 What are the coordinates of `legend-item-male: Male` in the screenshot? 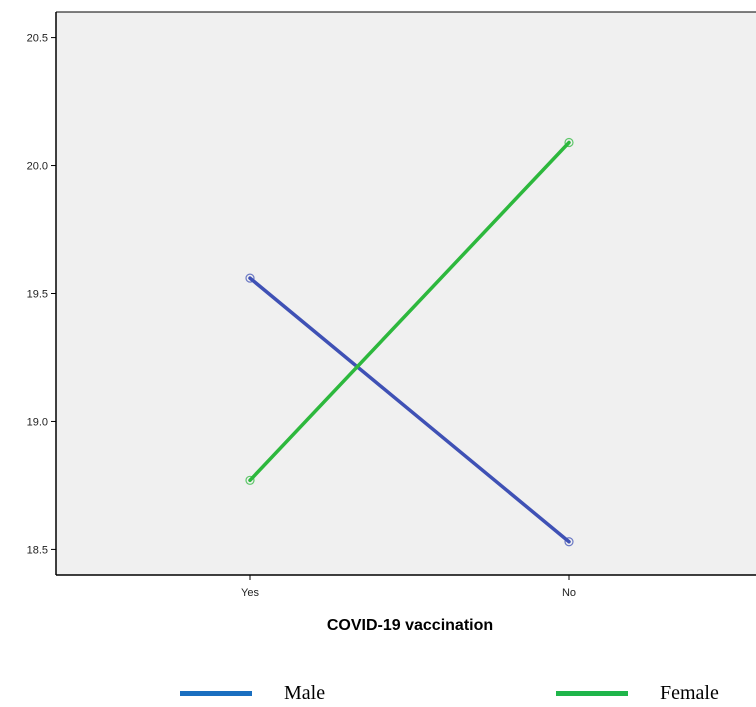 It's located at (252, 693).